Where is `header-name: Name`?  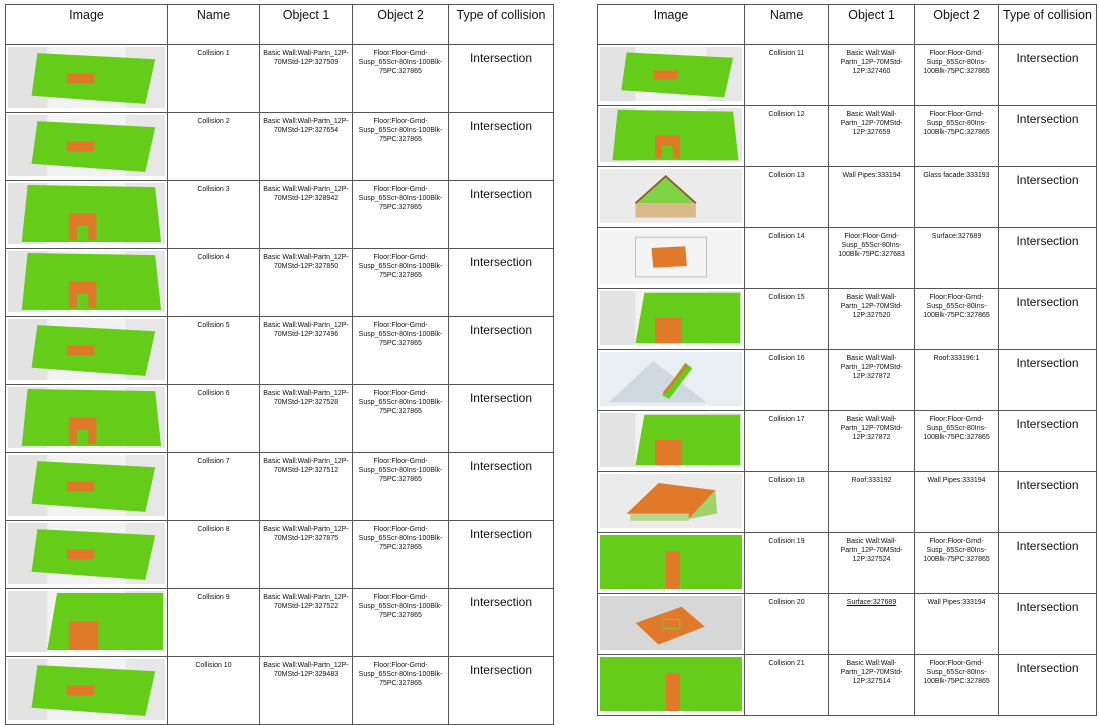 header-name: Name is located at coordinates (213, 24).